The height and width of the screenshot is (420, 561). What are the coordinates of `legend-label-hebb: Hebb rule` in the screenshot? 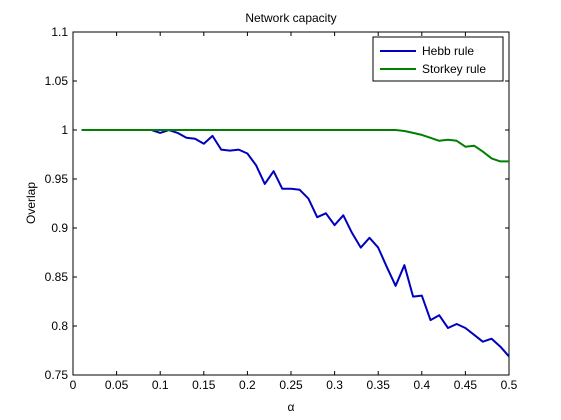 It's located at (448, 51).